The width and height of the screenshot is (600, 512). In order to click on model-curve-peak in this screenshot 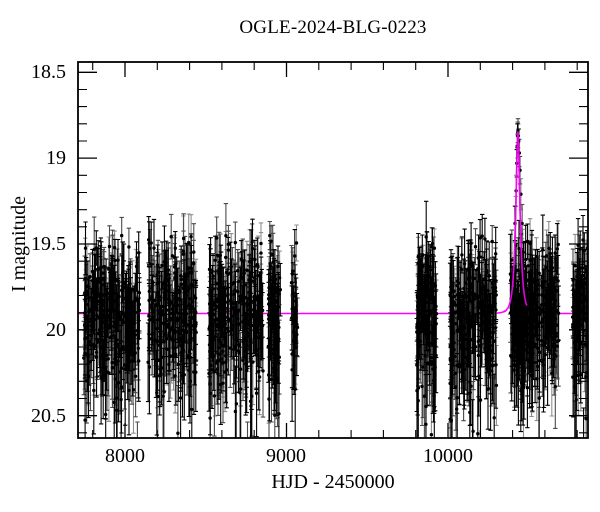, I will do `click(518, 218)`.